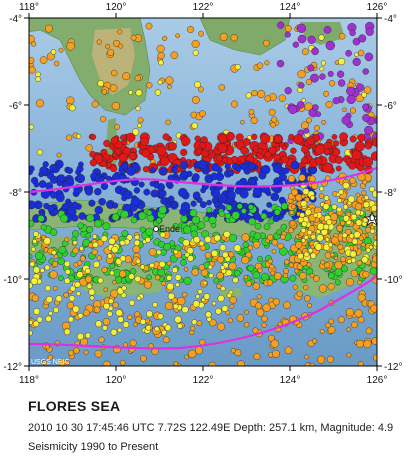  What do you see at coordinates (377, 380) in the screenshot?
I see `lon-tick-bottom-126: 126°` at bounding box center [377, 380].